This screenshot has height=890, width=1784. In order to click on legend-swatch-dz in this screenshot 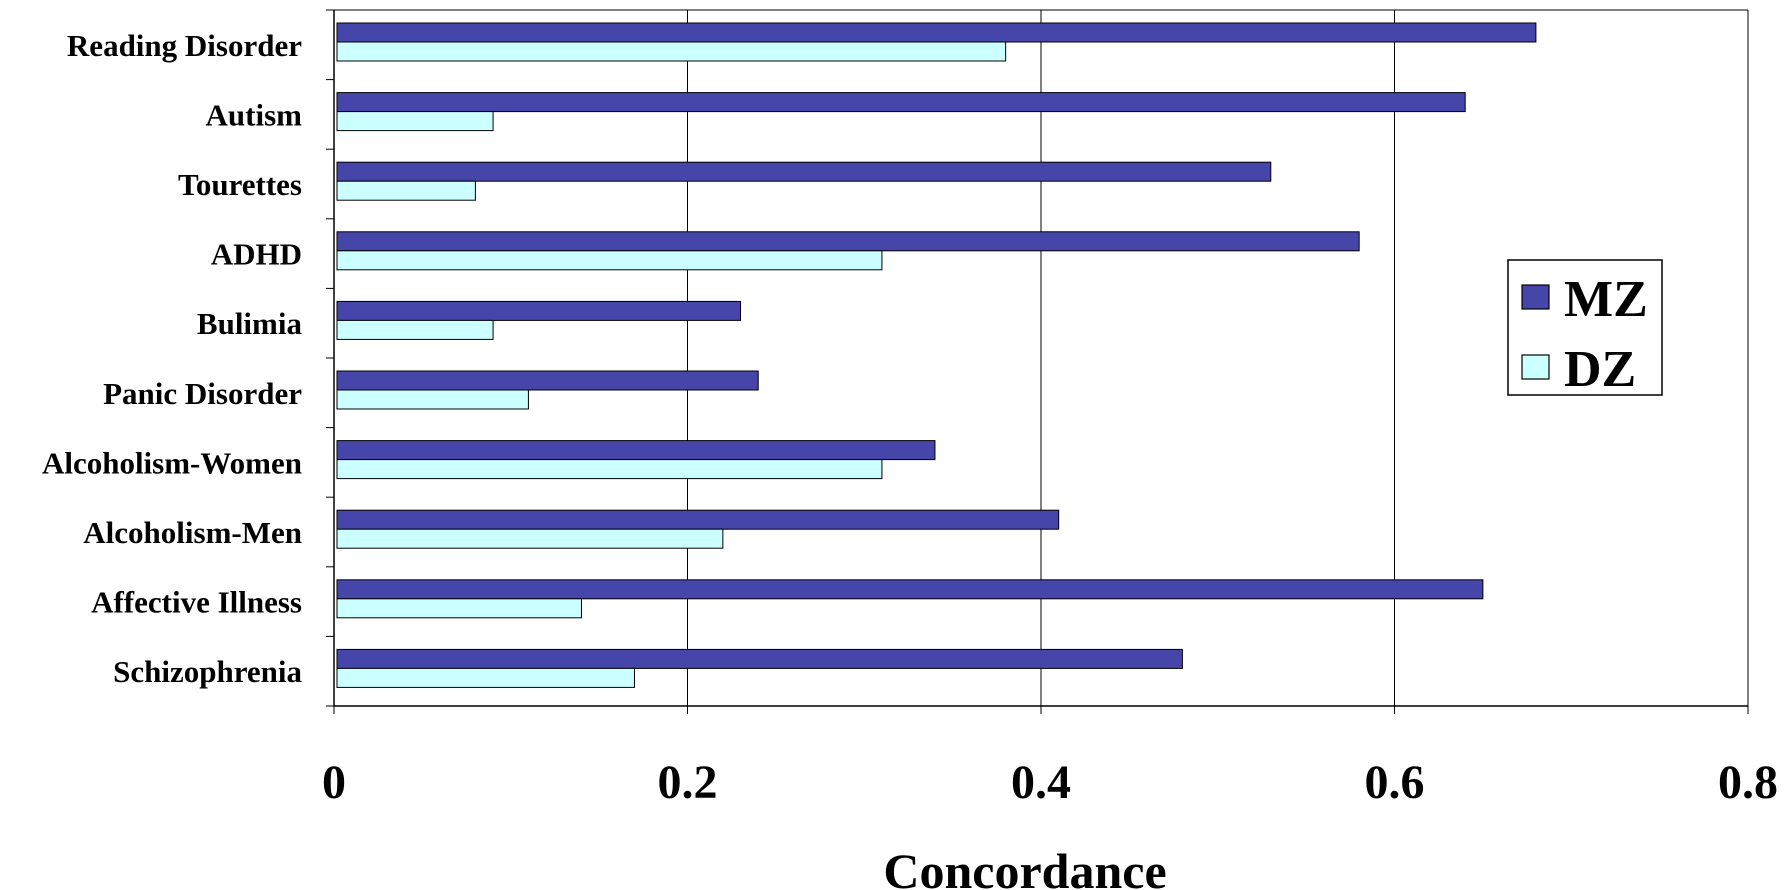, I will do `click(1535, 367)`.